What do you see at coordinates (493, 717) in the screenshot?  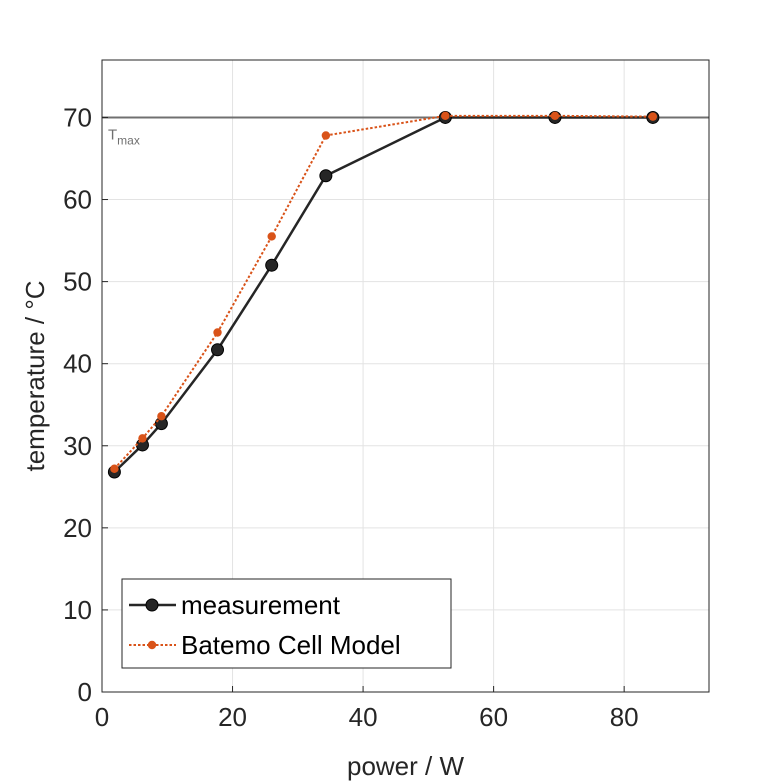 I see `x-tick-label: 60` at bounding box center [493, 717].